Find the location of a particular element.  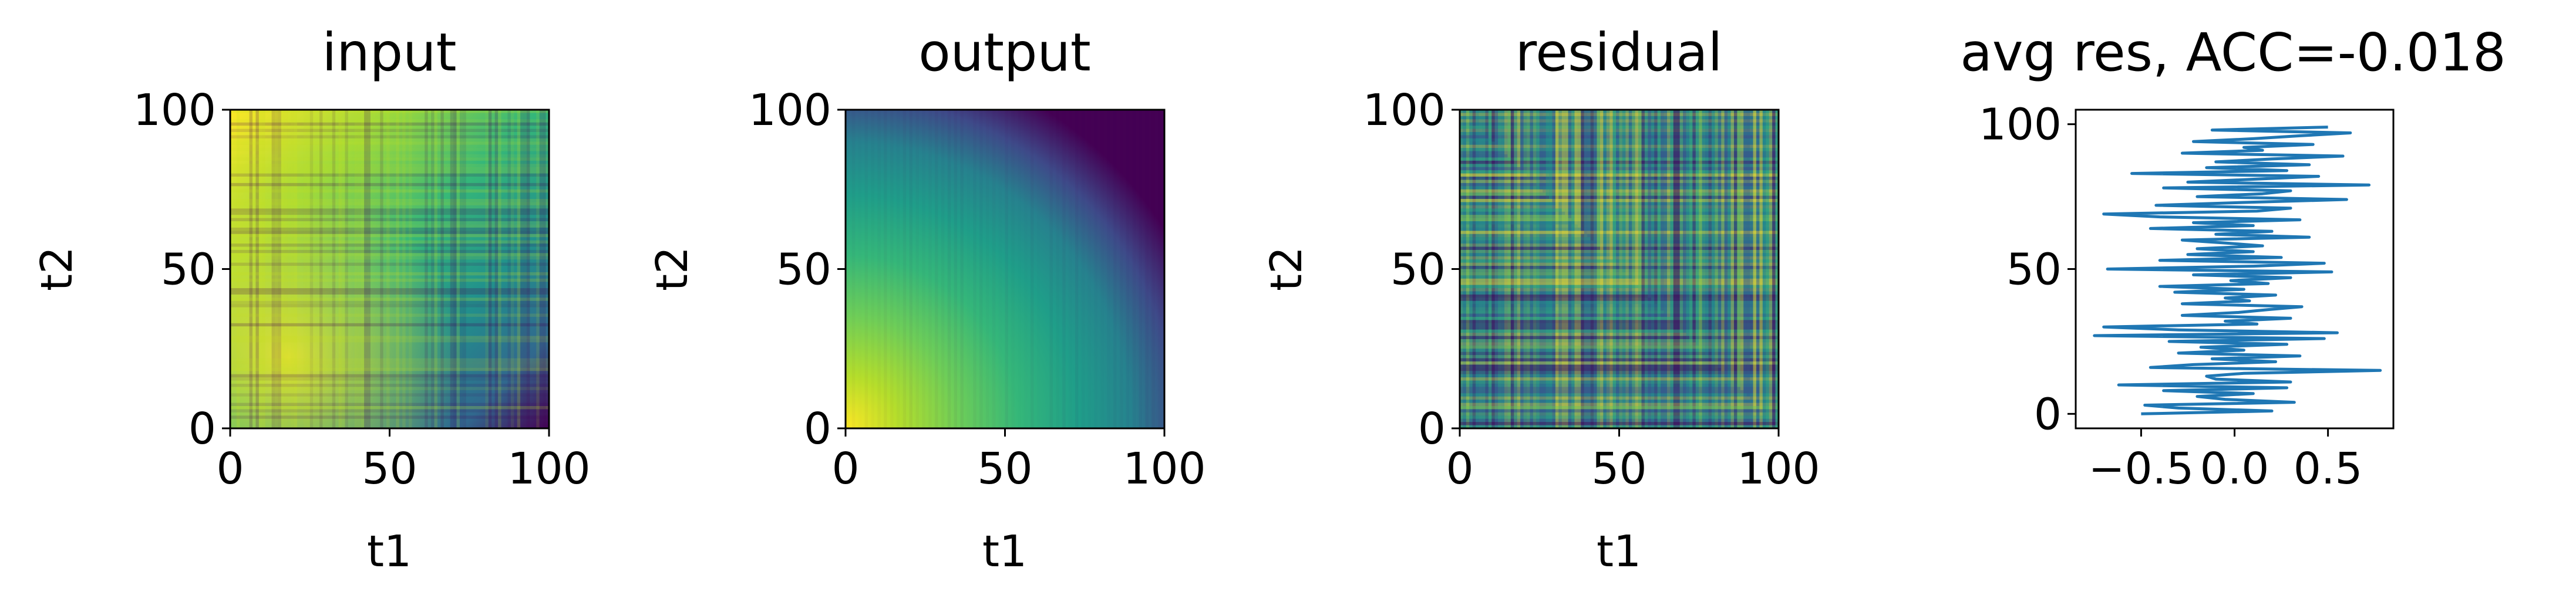

ylabel-input: t2 is located at coordinates (57, 268).